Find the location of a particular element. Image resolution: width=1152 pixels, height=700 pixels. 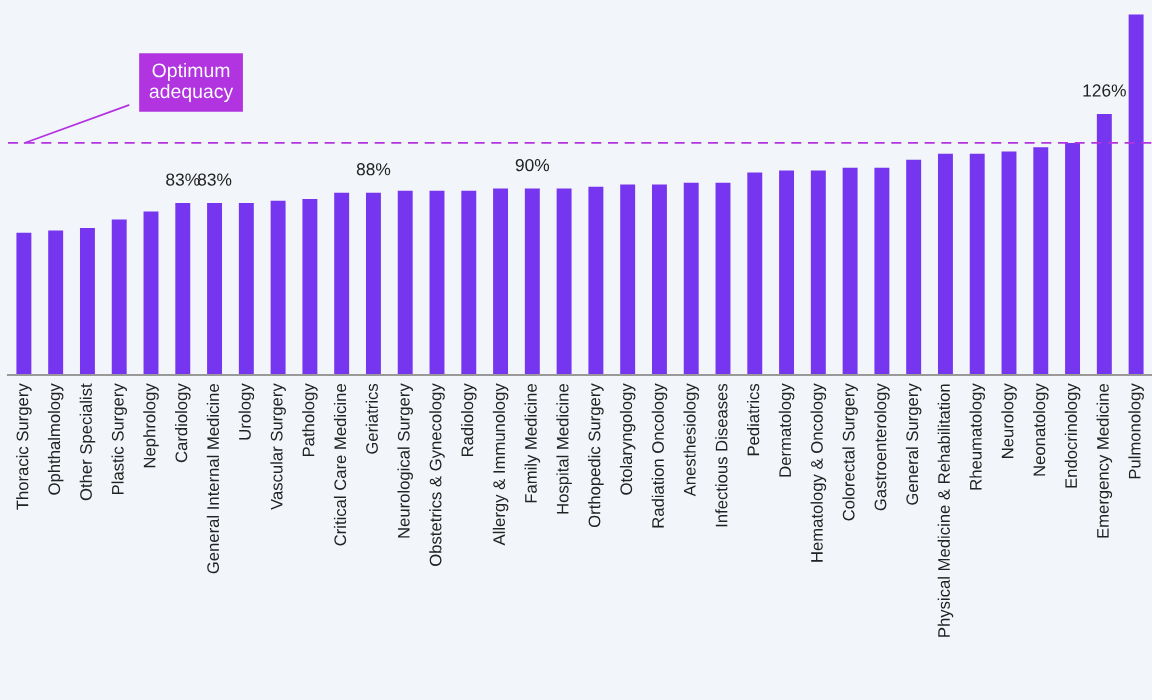

x-tick-label: Emergency Medicine is located at coordinates (1104, 461).